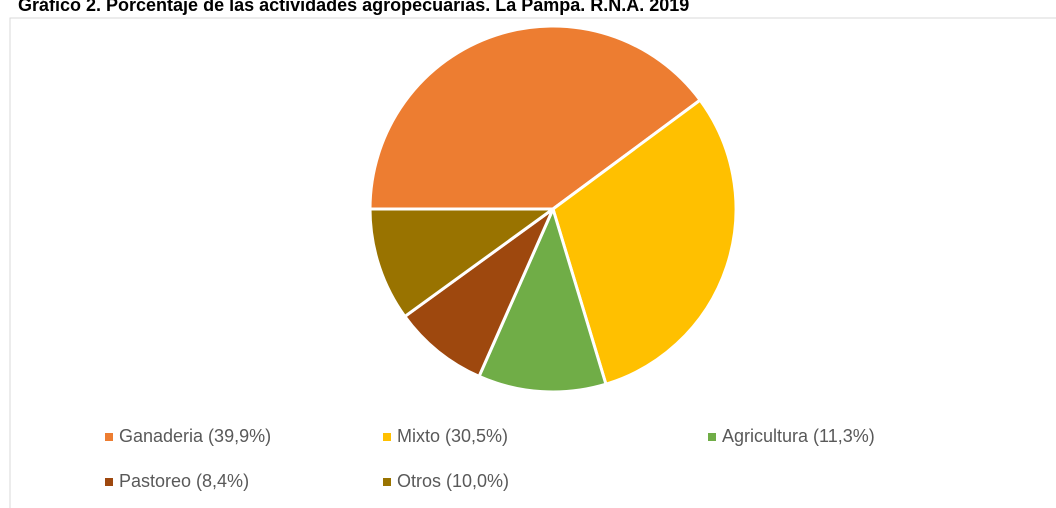  Describe the element at coordinates (452, 436) in the screenshot. I see `legend-label: Mixto (30,5%)` at that location.